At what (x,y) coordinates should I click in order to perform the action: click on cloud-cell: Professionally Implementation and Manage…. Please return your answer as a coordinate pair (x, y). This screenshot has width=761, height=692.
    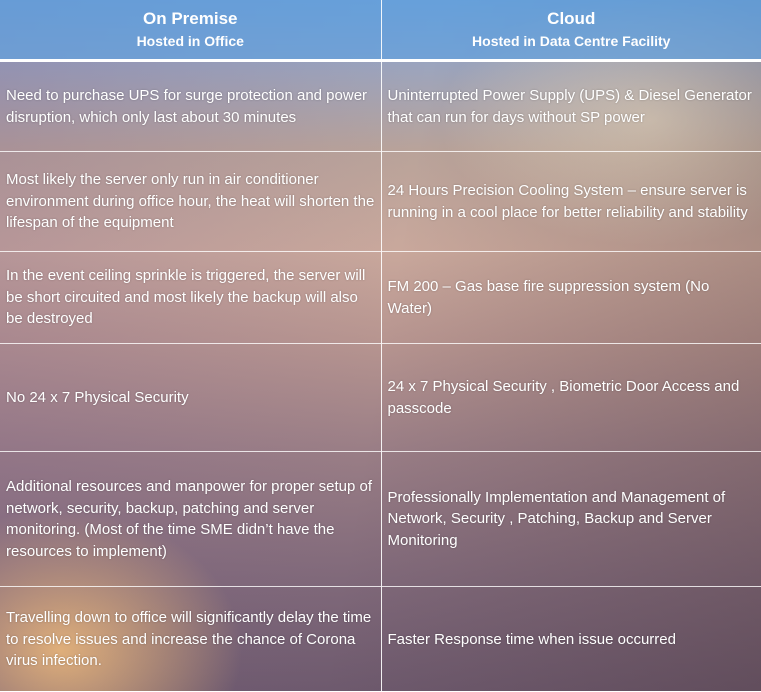
    Looking at the image, I should click on (571, 519).